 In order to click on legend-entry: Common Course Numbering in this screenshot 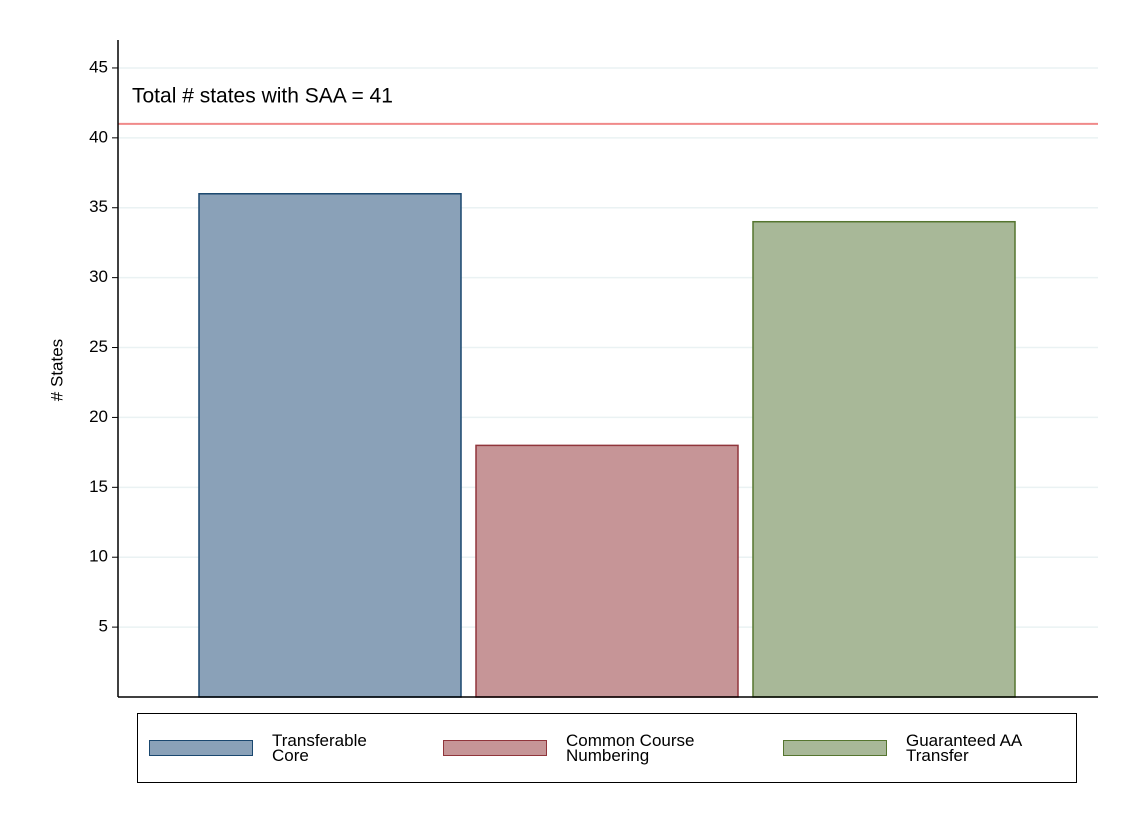, I will do `click(569, 748)`.